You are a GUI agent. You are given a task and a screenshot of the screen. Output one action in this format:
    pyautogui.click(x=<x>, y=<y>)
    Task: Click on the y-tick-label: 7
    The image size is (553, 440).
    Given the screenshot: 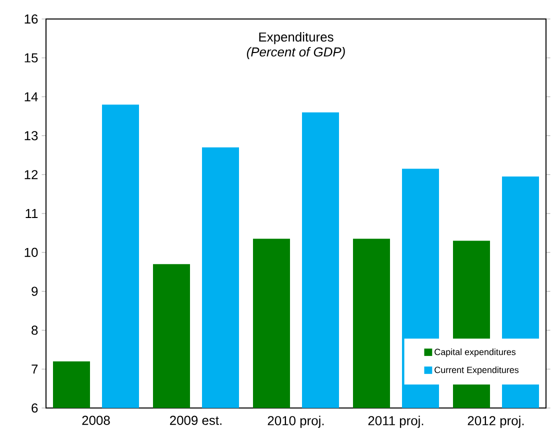 What is the action you would take?
    pyautogui.click(x=35, y=369)
    